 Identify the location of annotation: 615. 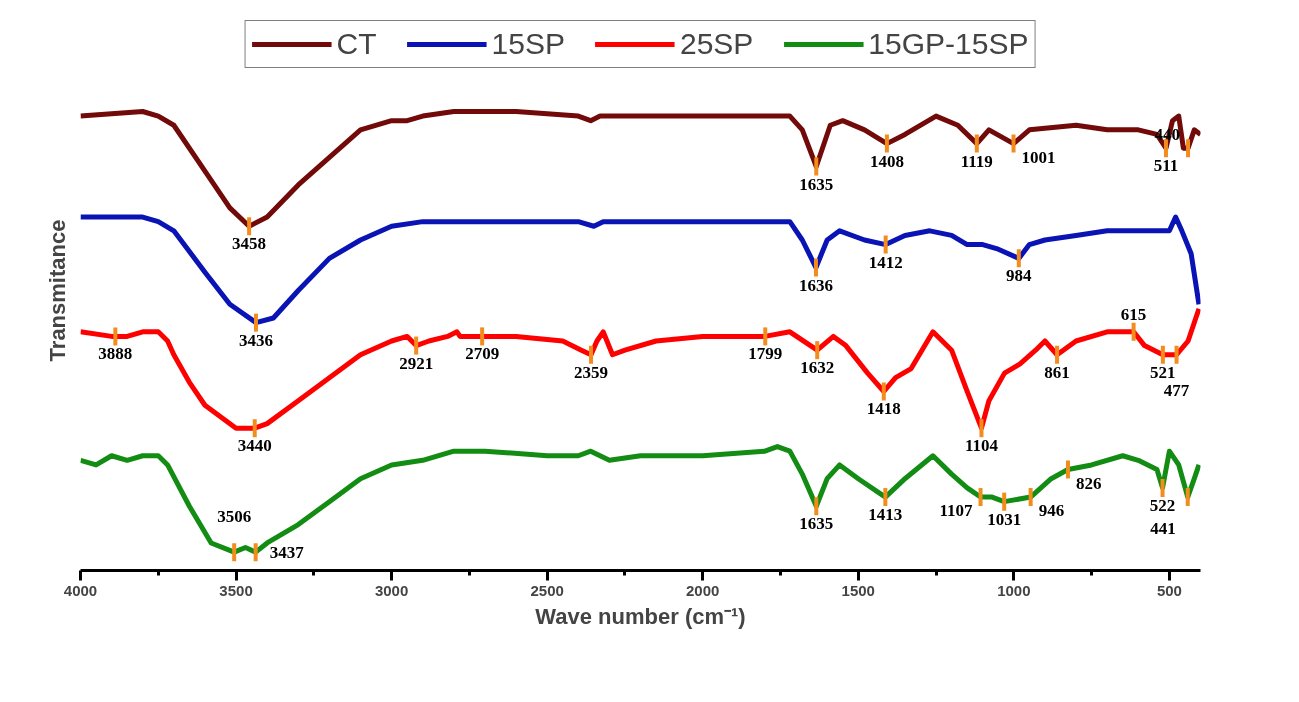
(1133, 314).